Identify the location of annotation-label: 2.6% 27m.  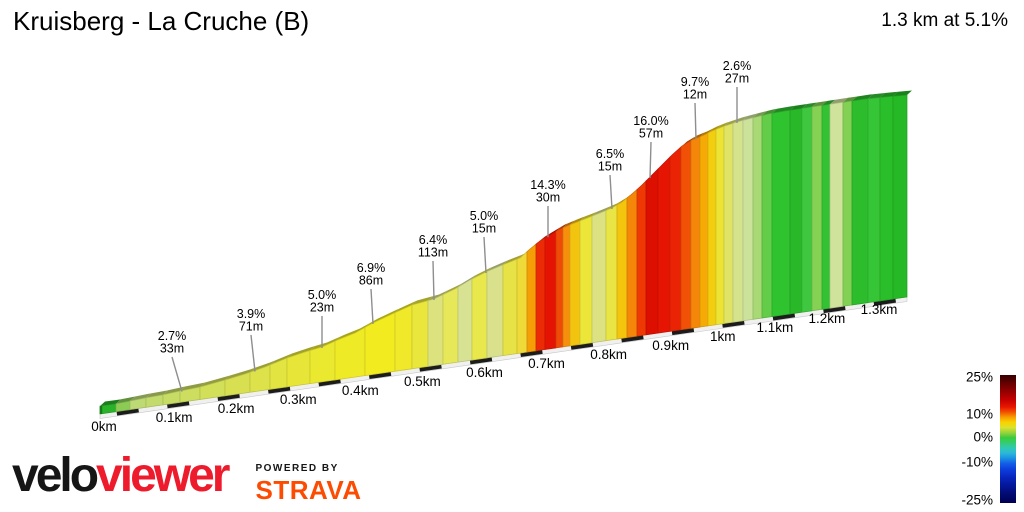
(737, 72).